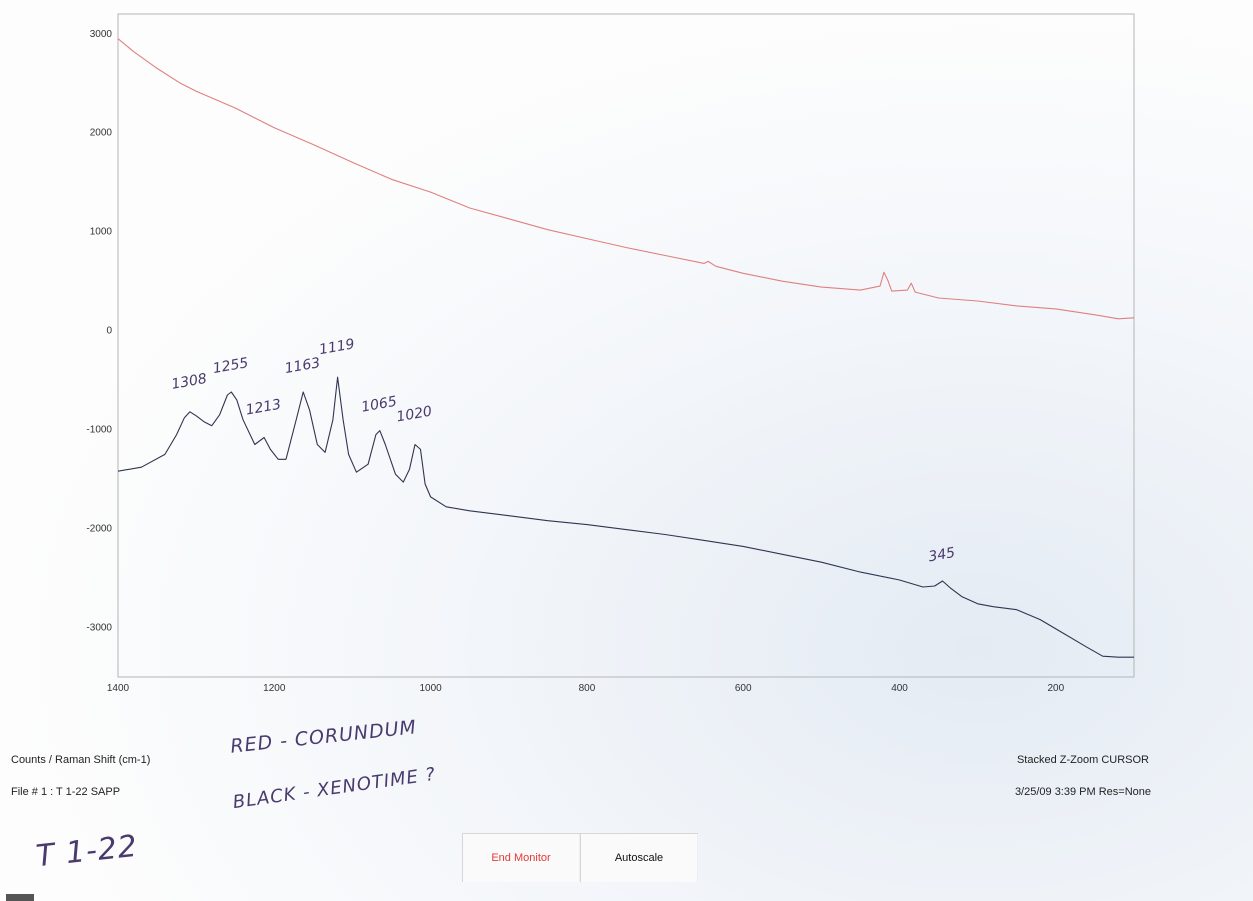  I want to click on x-tick-label: 200, so click(1056, 688).